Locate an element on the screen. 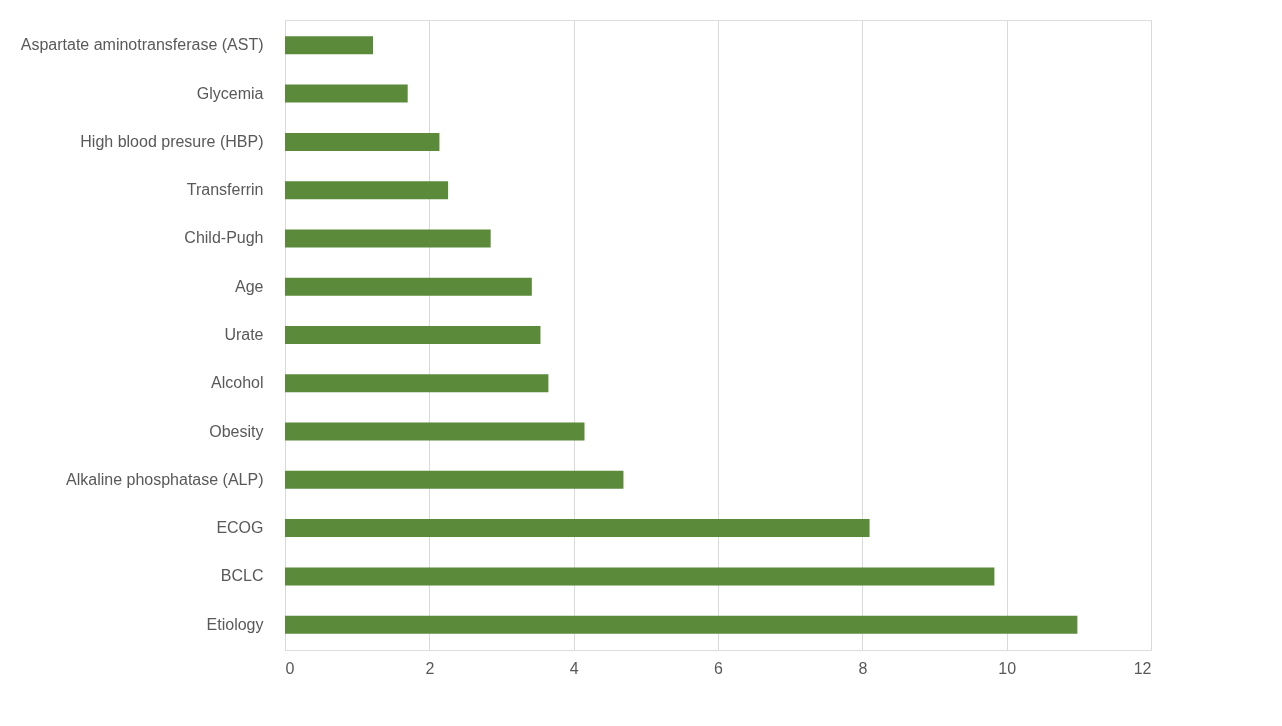  y-tick-label: Etiology is located at coordinates (235, 624).